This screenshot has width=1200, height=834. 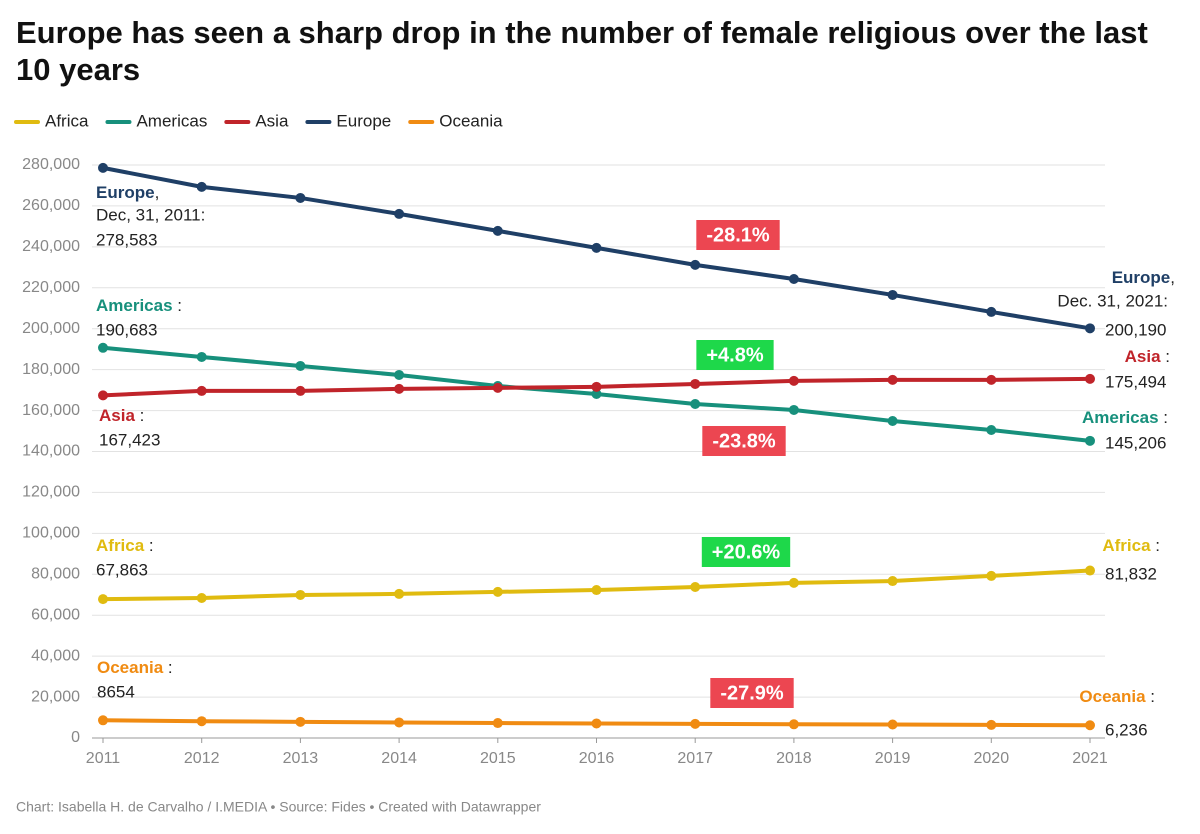 What do you see at coordinates (1143, 356) in the screenshot?
I see `series-name: Asia` at bounding box center [1143, 356].